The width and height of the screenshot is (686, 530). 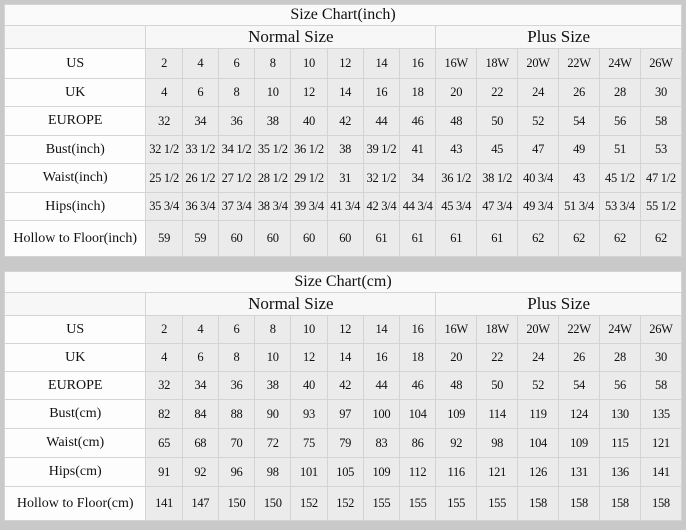 I want to click on size-value-cell: 20, so click(x=456, y=92).